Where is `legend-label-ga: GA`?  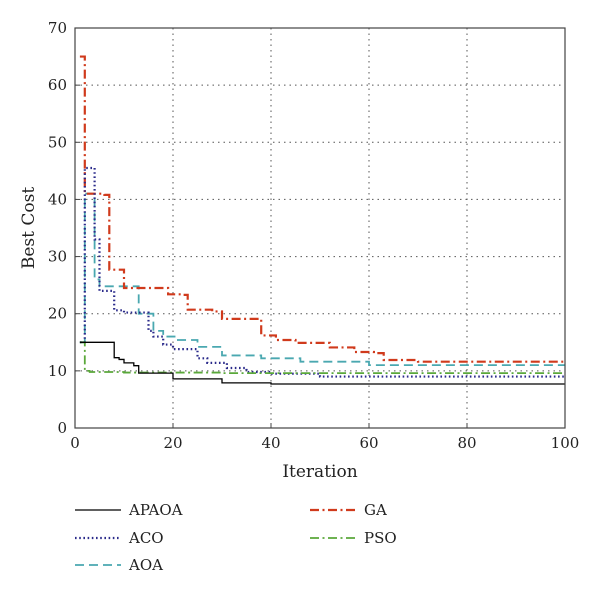
legend-label-ga: GA is located at coordinates (375, 510).